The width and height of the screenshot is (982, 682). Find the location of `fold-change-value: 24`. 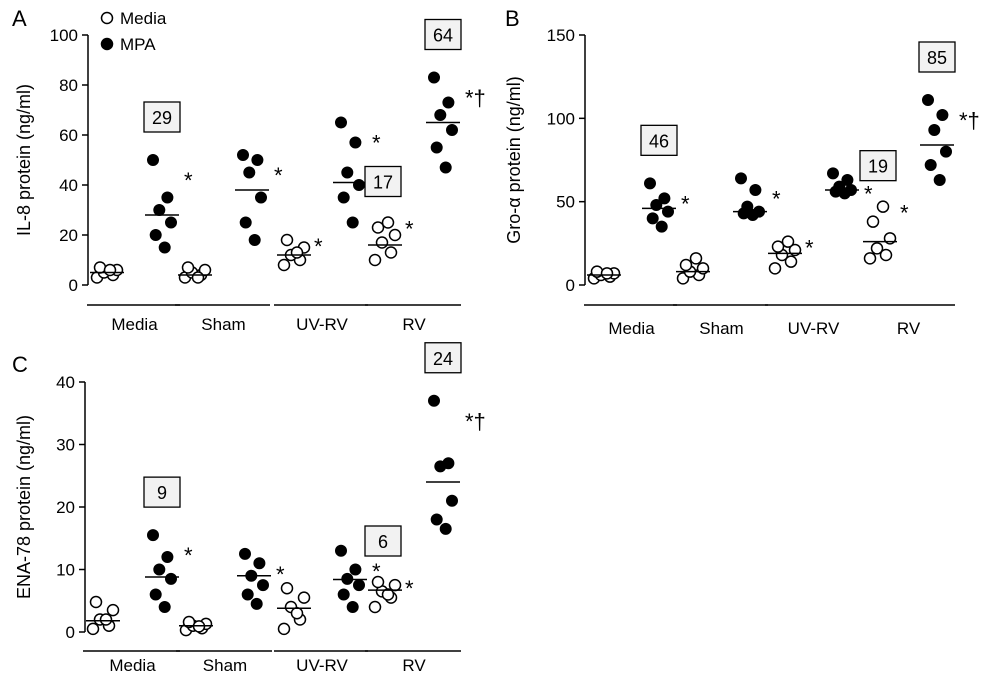

fold-change-value: 24 is located at coordinates (443, 359).